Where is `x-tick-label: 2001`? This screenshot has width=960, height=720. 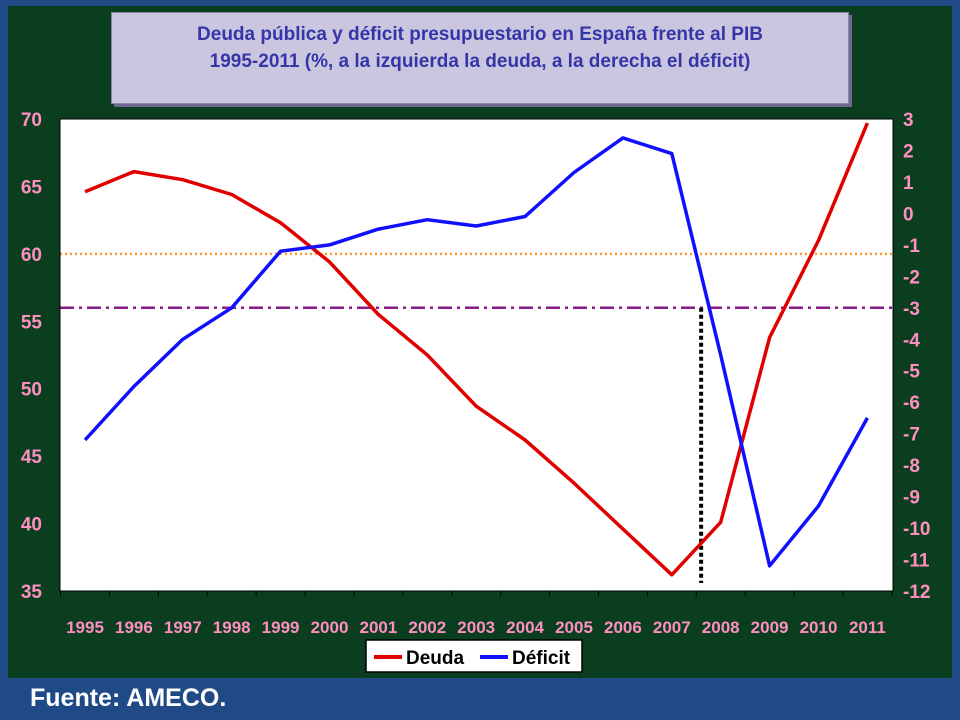
x-tick-label: 2001 is located at coordinates (378, 627).